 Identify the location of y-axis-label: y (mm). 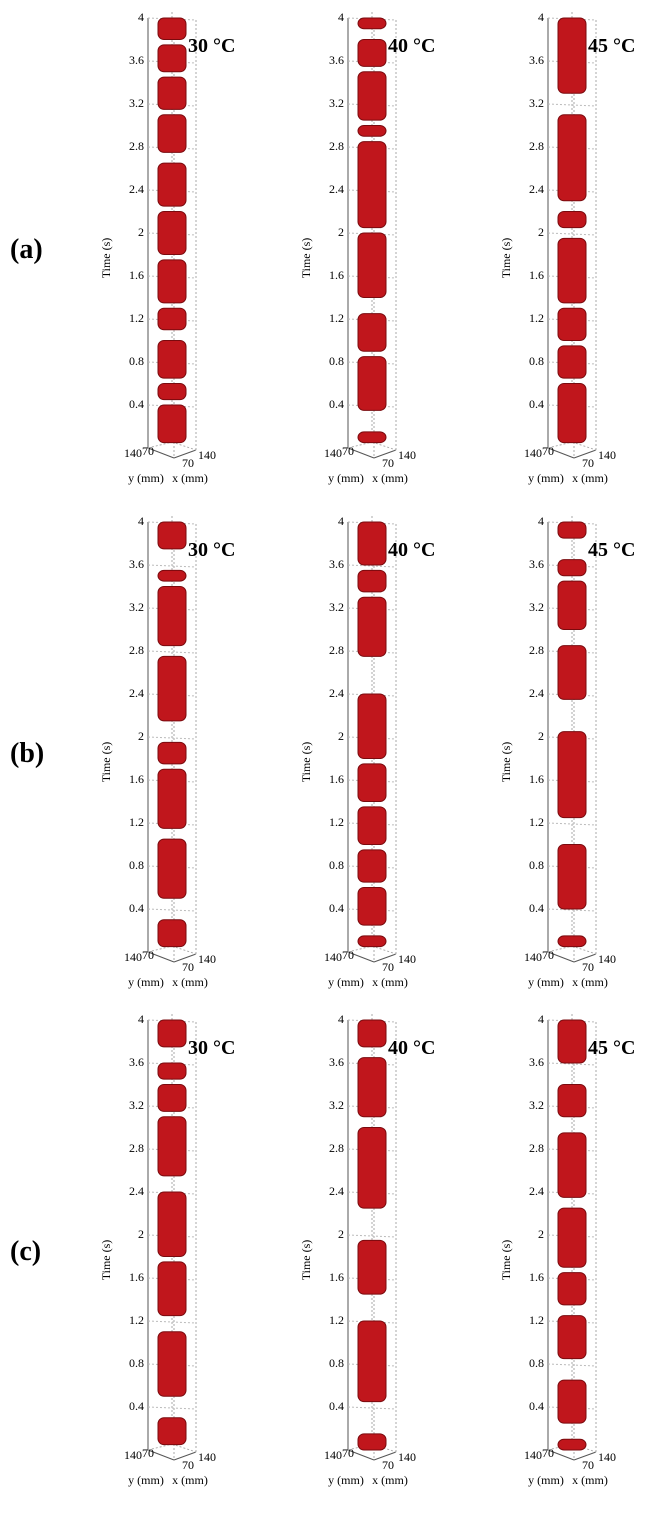
(546, 982).